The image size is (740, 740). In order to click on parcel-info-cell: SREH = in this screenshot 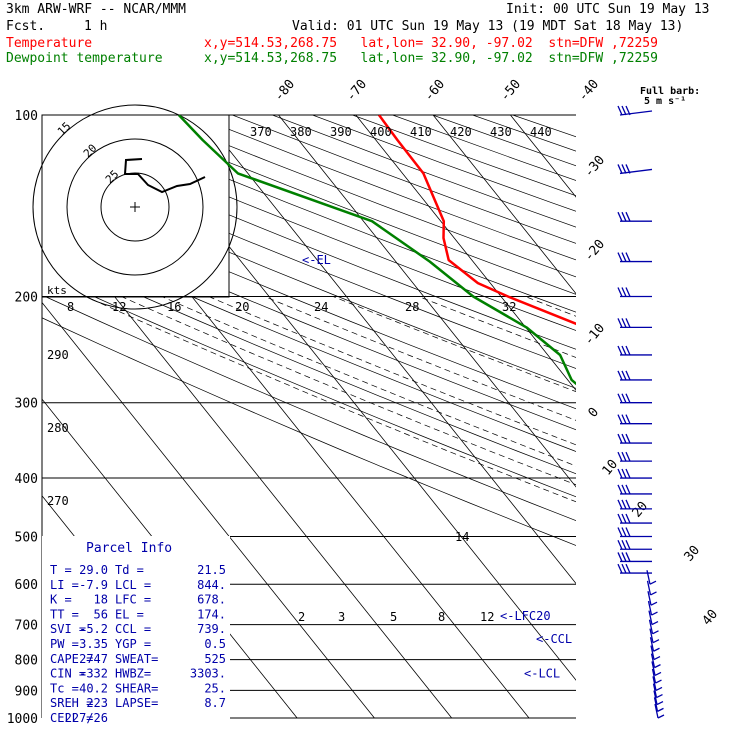, I will do `click(71, 703)`.